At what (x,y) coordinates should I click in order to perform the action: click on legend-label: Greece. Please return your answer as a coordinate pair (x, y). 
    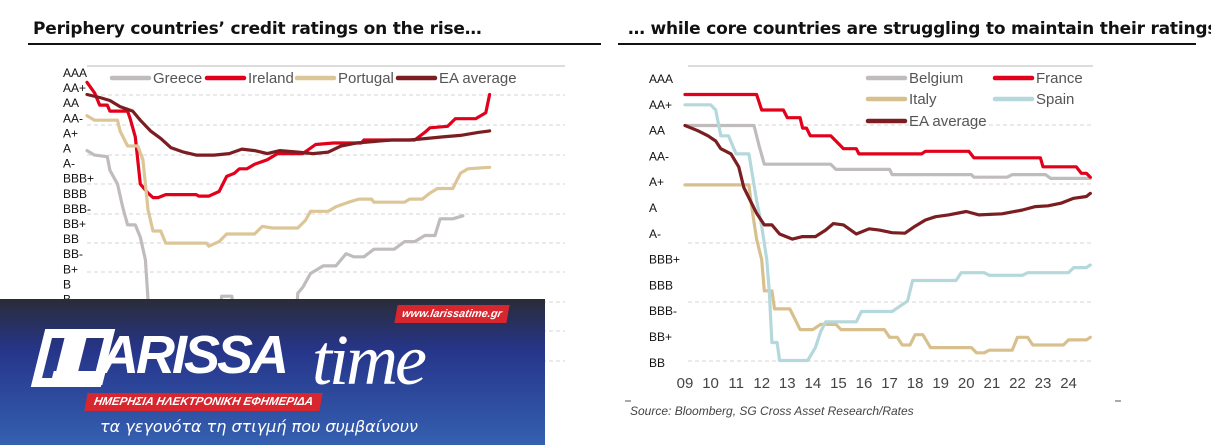
    Looking at the image, I should click on (177, 78).